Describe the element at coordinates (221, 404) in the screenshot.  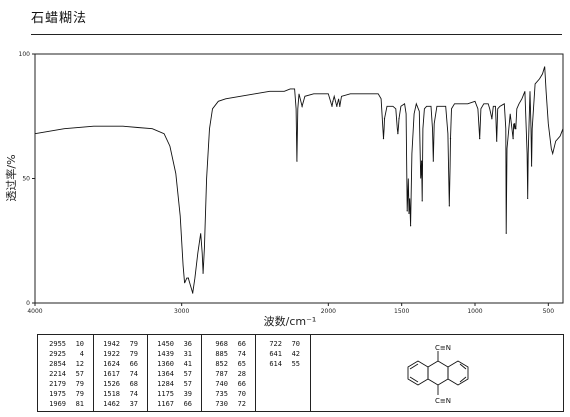
I see `peak-wavenumber: 730` at that location.